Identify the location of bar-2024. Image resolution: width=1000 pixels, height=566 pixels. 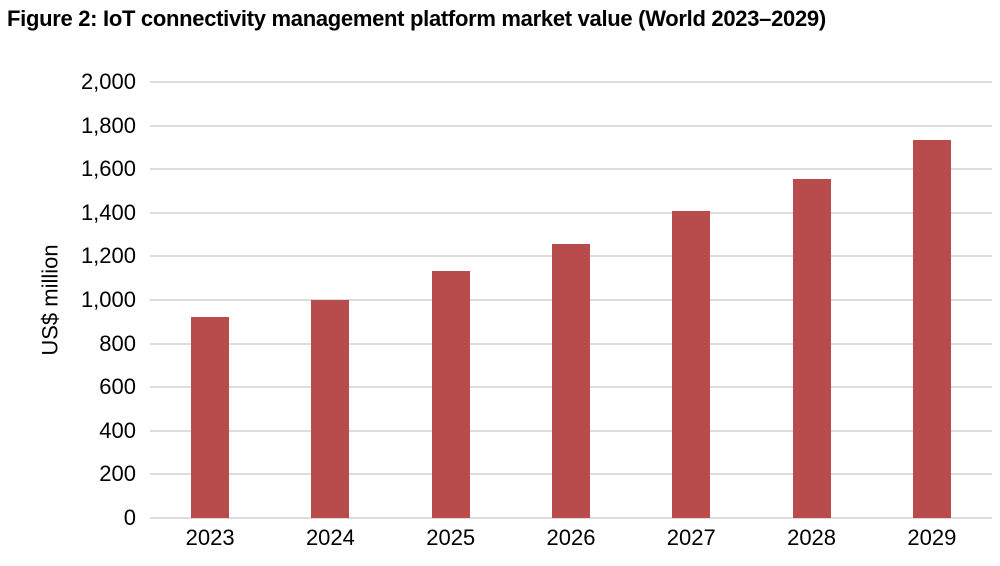
(330, 409).